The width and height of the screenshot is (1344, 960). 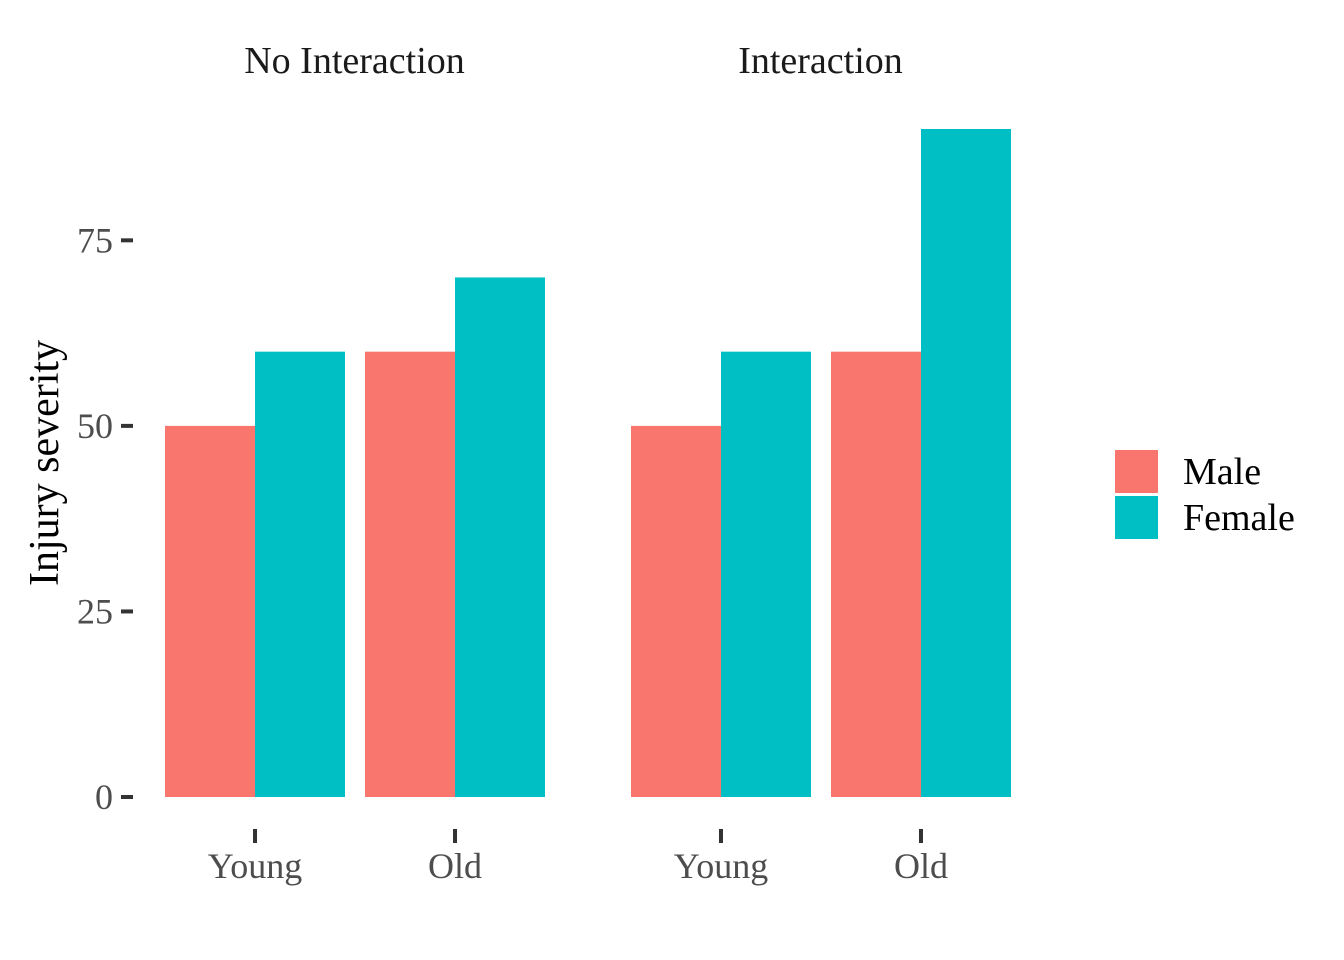 I want to click on y-tick-label: 0, so click(x=104, y=797).